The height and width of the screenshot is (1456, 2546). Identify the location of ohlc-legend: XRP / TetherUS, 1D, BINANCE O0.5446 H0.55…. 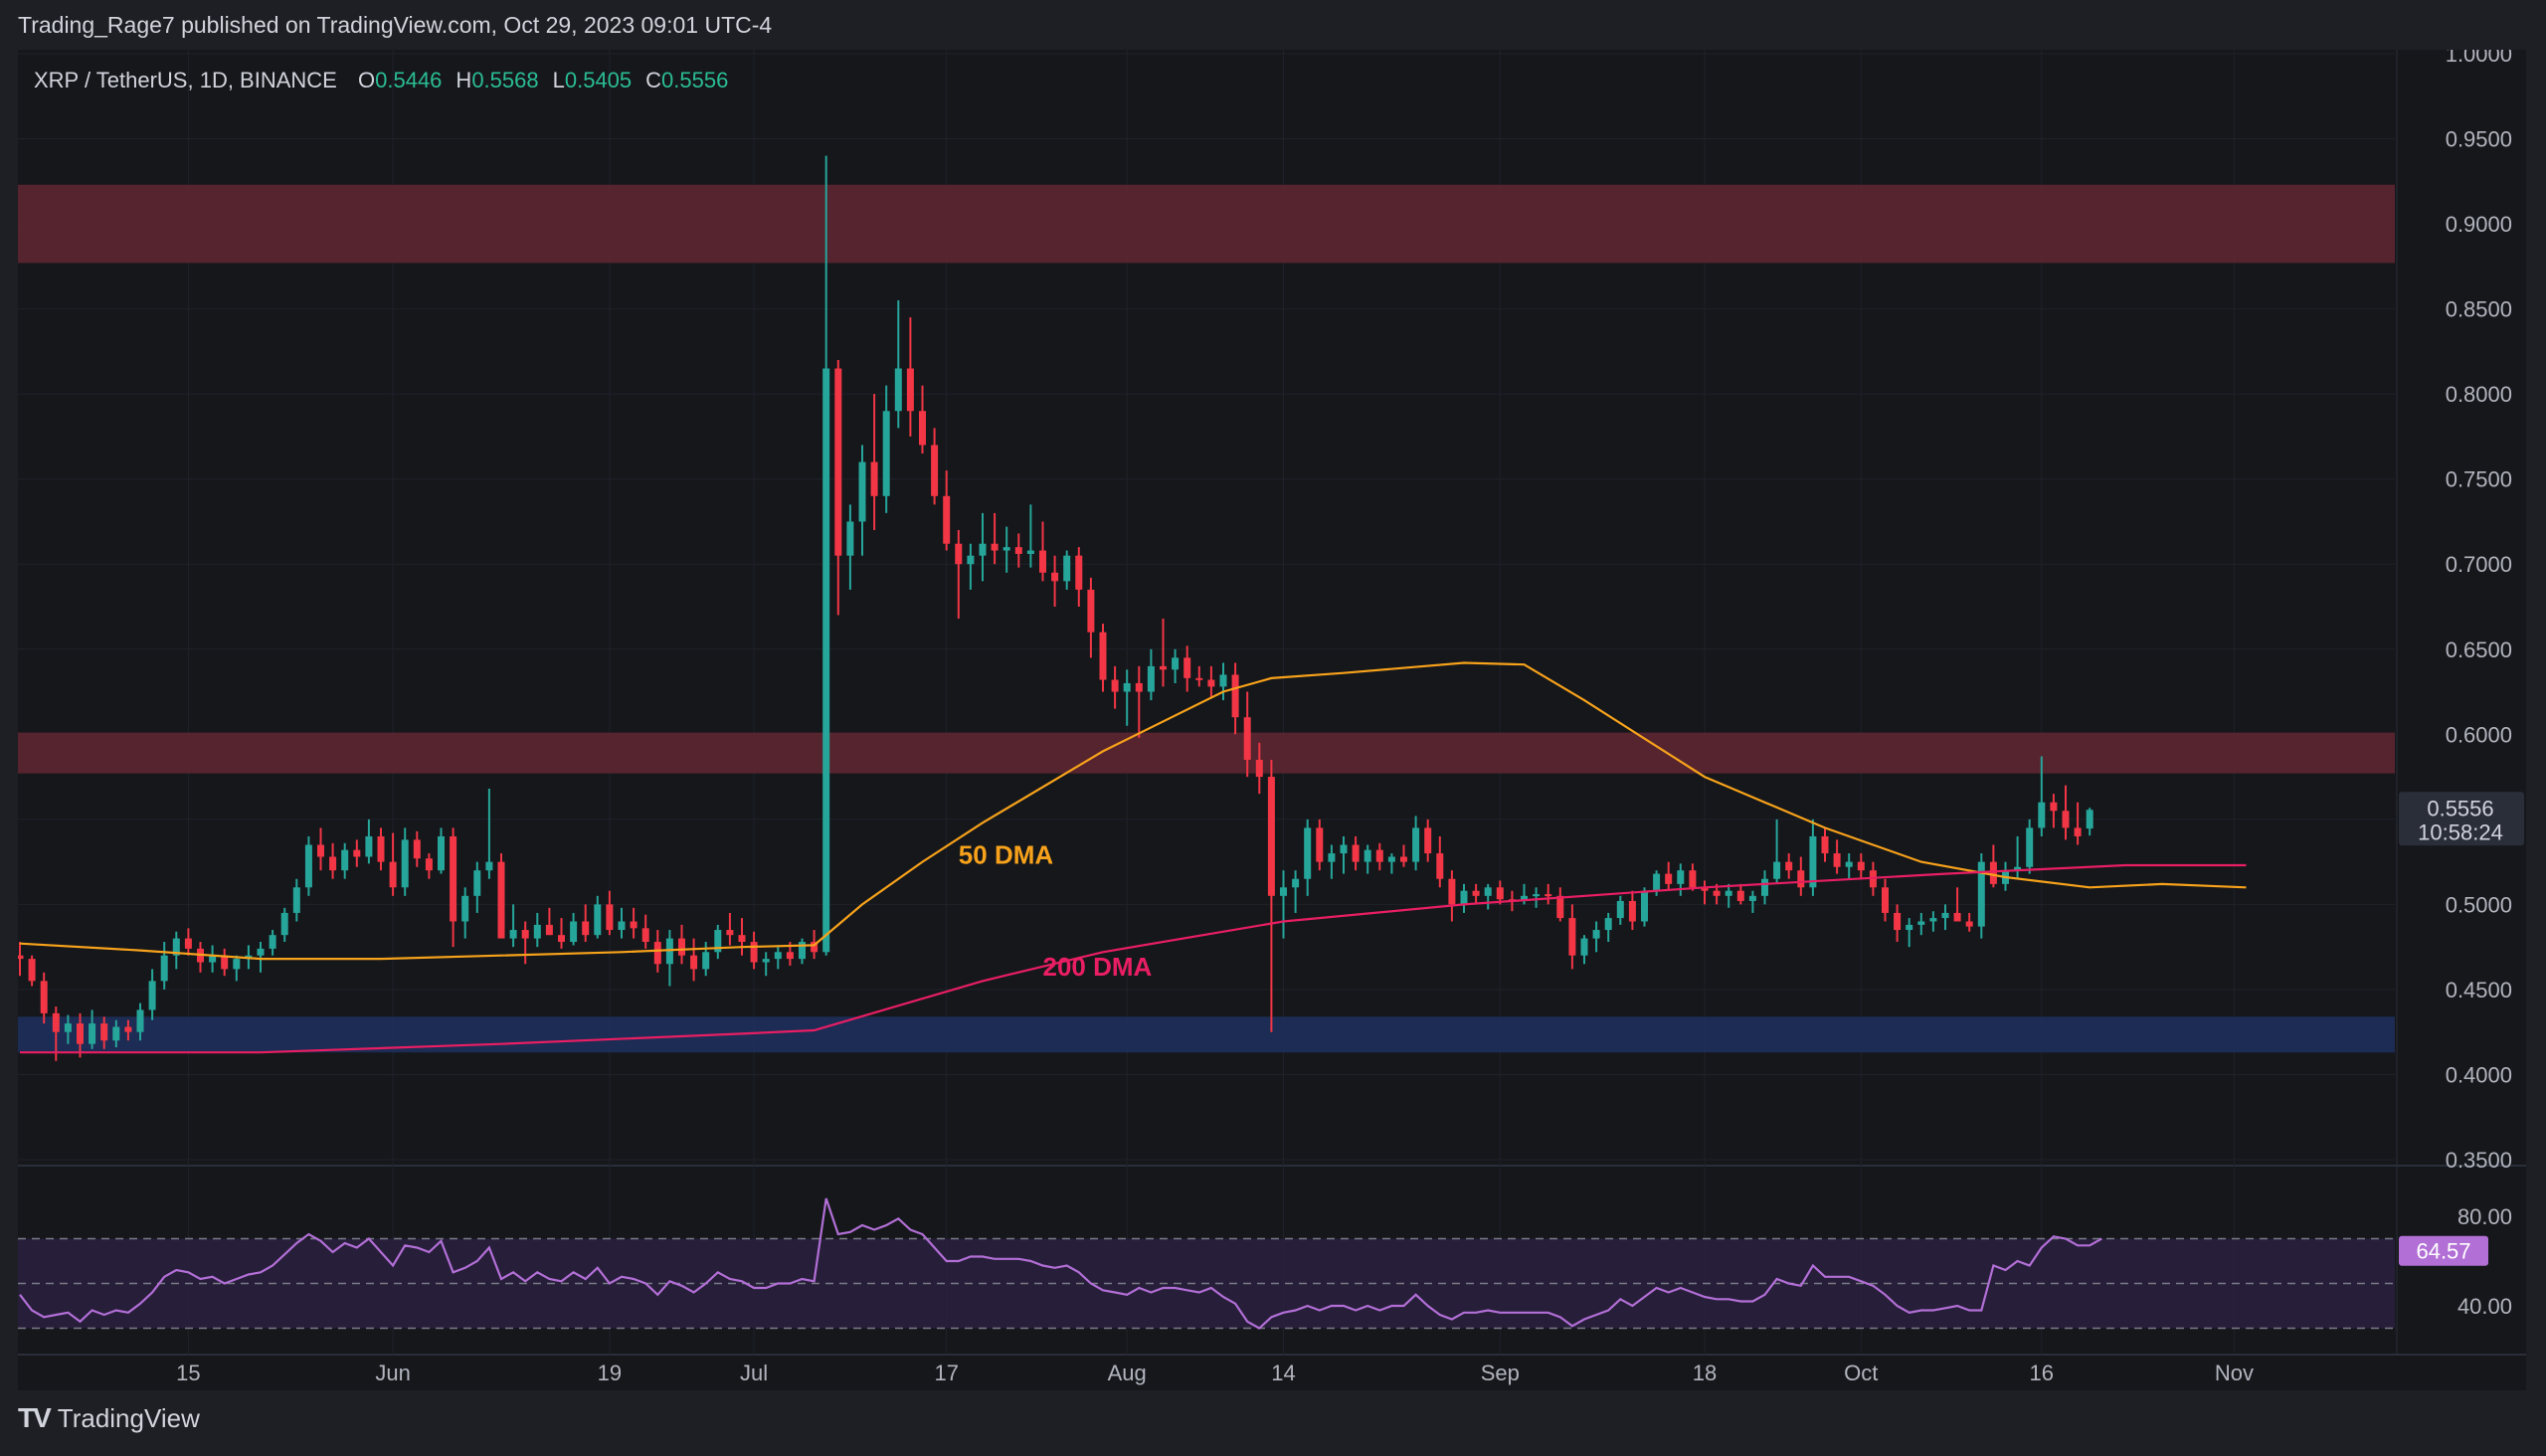
(381, 80).